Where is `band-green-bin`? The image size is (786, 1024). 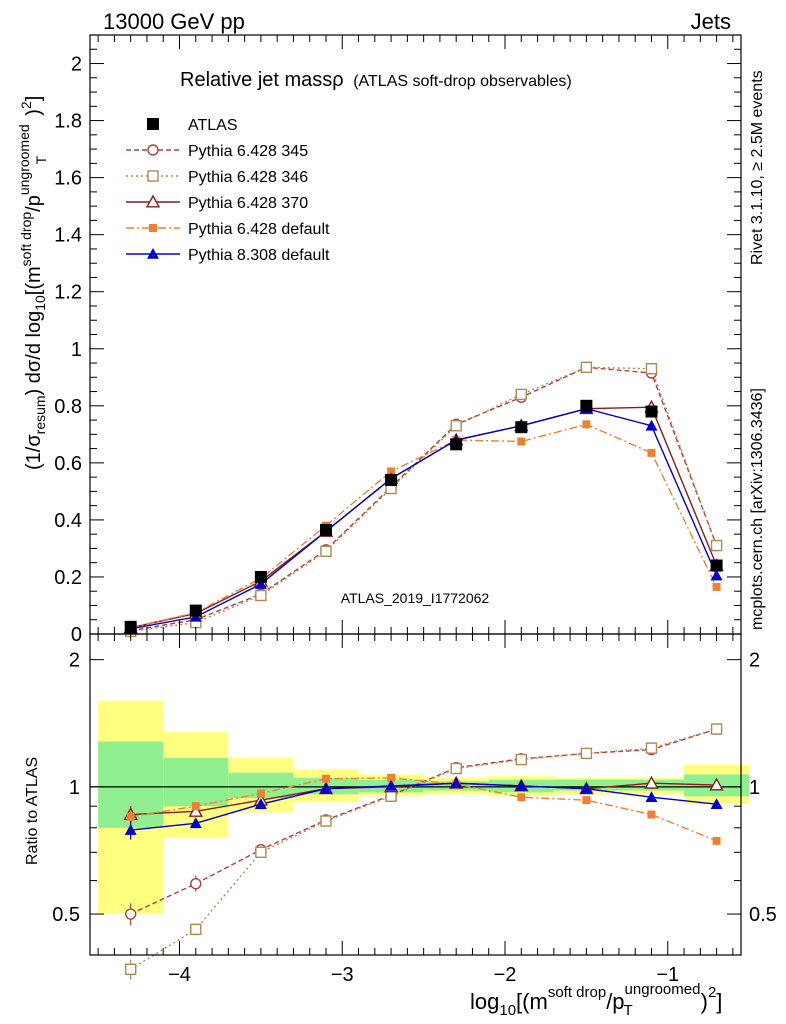 band-green-bin is located at coordinates (196, 782).